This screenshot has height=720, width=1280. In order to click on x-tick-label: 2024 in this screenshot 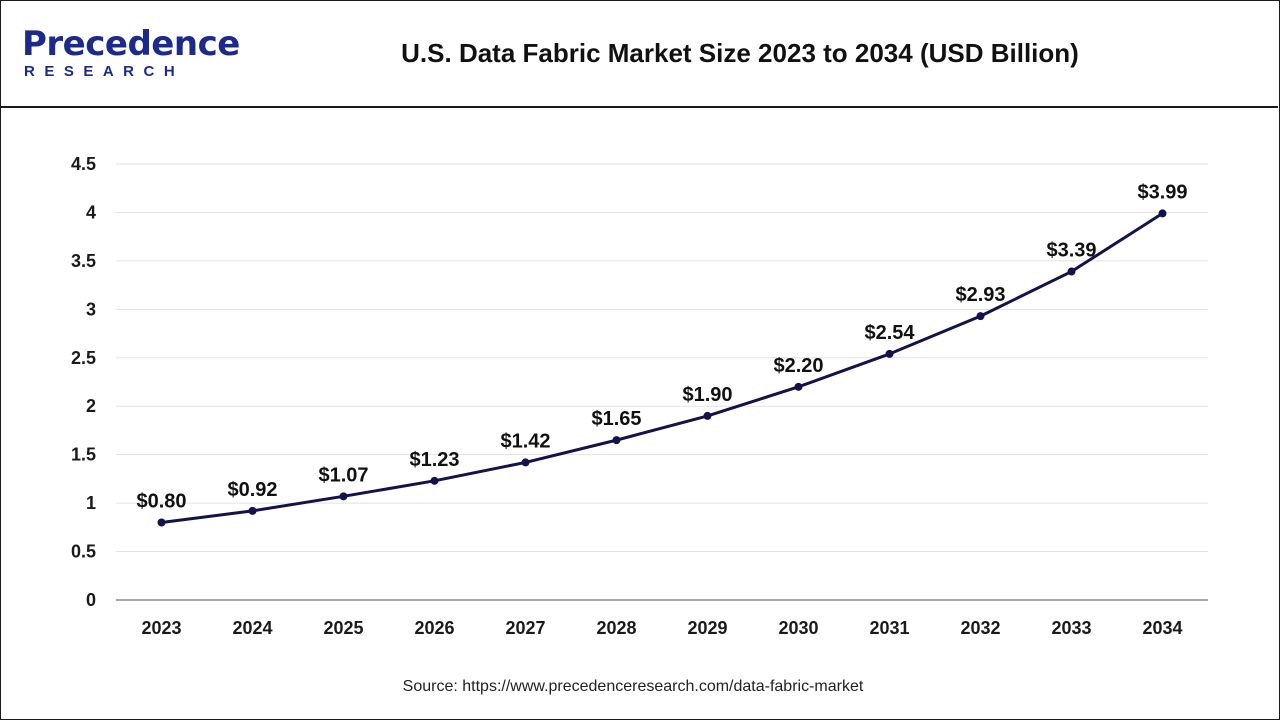, I will do `click(252, 628)`.